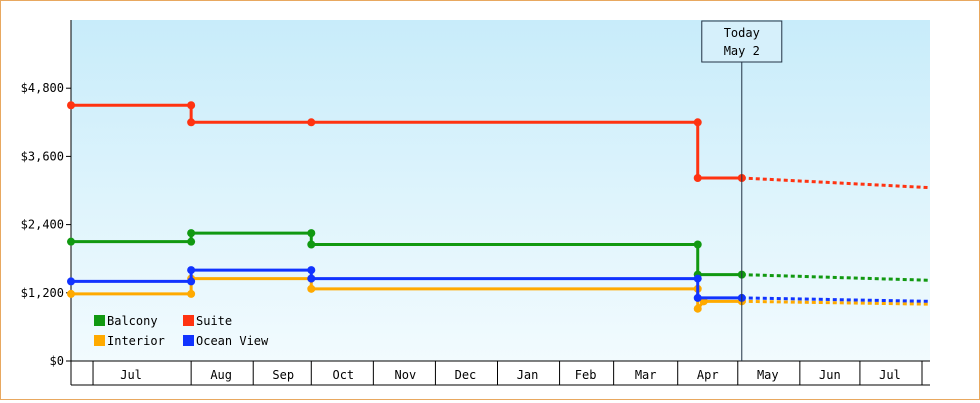  What do you see at coordinates (768, 375) in the screenshot?
I see `x-tick-label: May` at bounding box center [768, 375].